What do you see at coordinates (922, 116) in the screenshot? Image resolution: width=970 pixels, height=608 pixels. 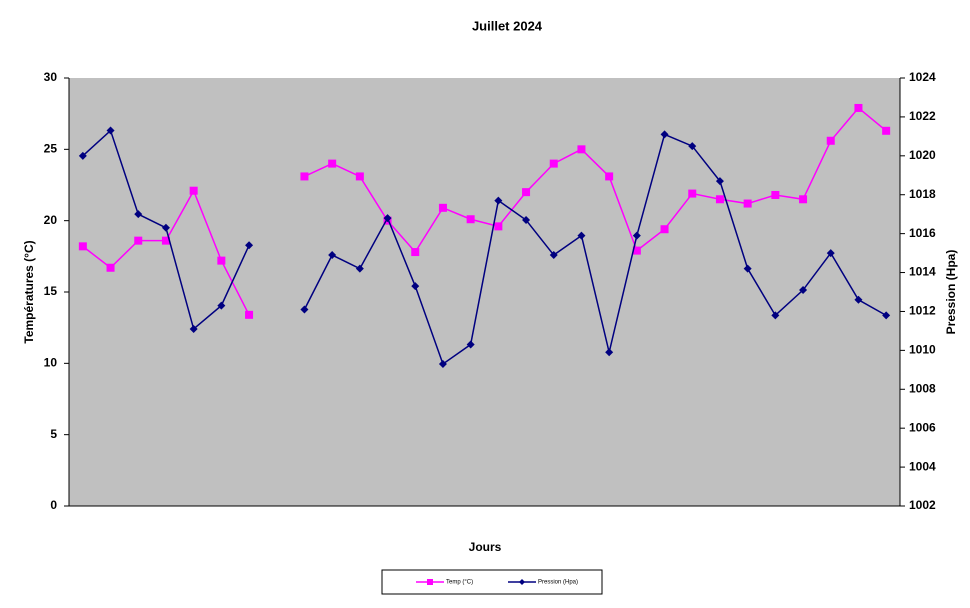 I see `y2-tick-label: 1022` at bounding box center [922, 116].